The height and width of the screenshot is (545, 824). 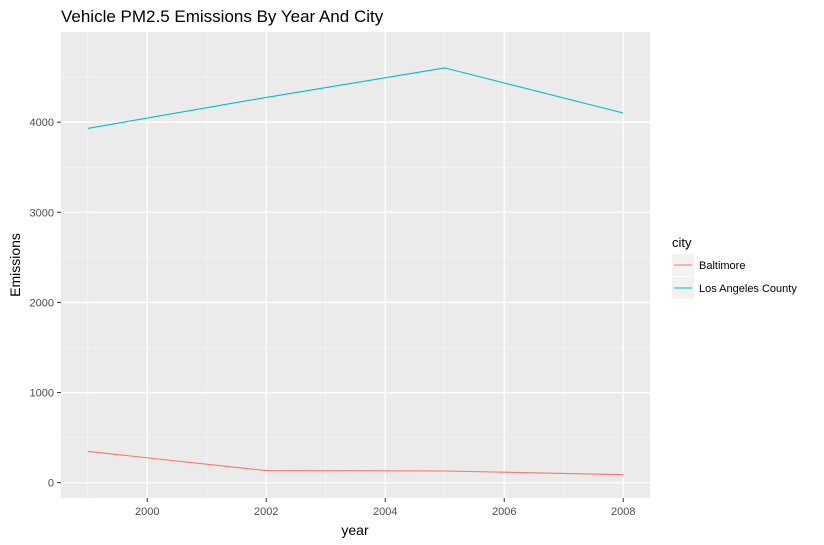 I want to click on y-tick-label: 3000, so click(x=42, y=213).